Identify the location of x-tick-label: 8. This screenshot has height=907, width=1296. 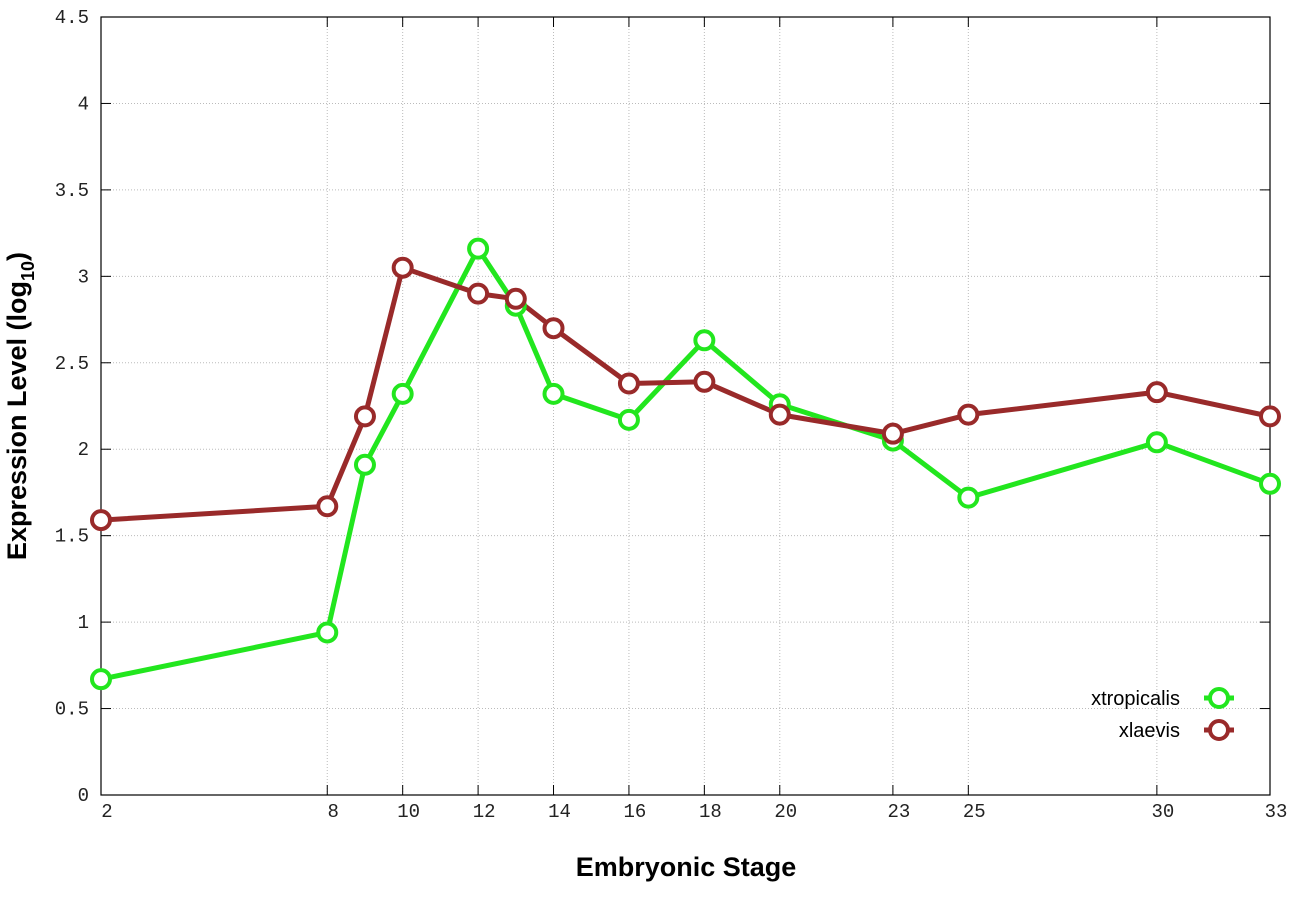
(333, 812).